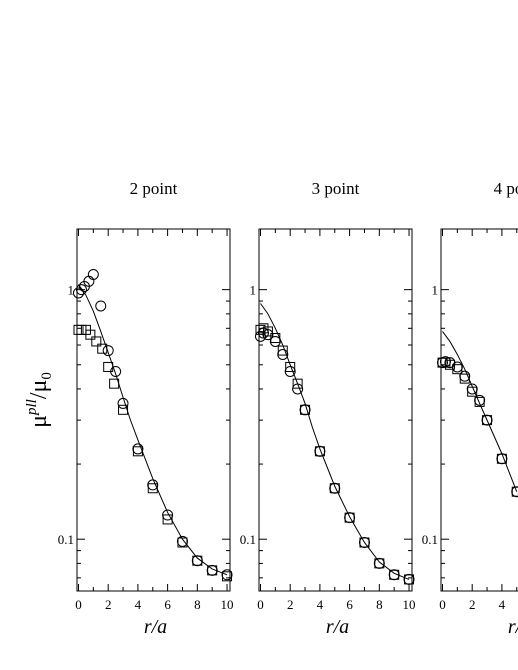 This screenshot has height=670, width=518. Describe the element at coordinates (32, 407) in the screenshot. I see `y-axis-label-sup: pll` at that location.